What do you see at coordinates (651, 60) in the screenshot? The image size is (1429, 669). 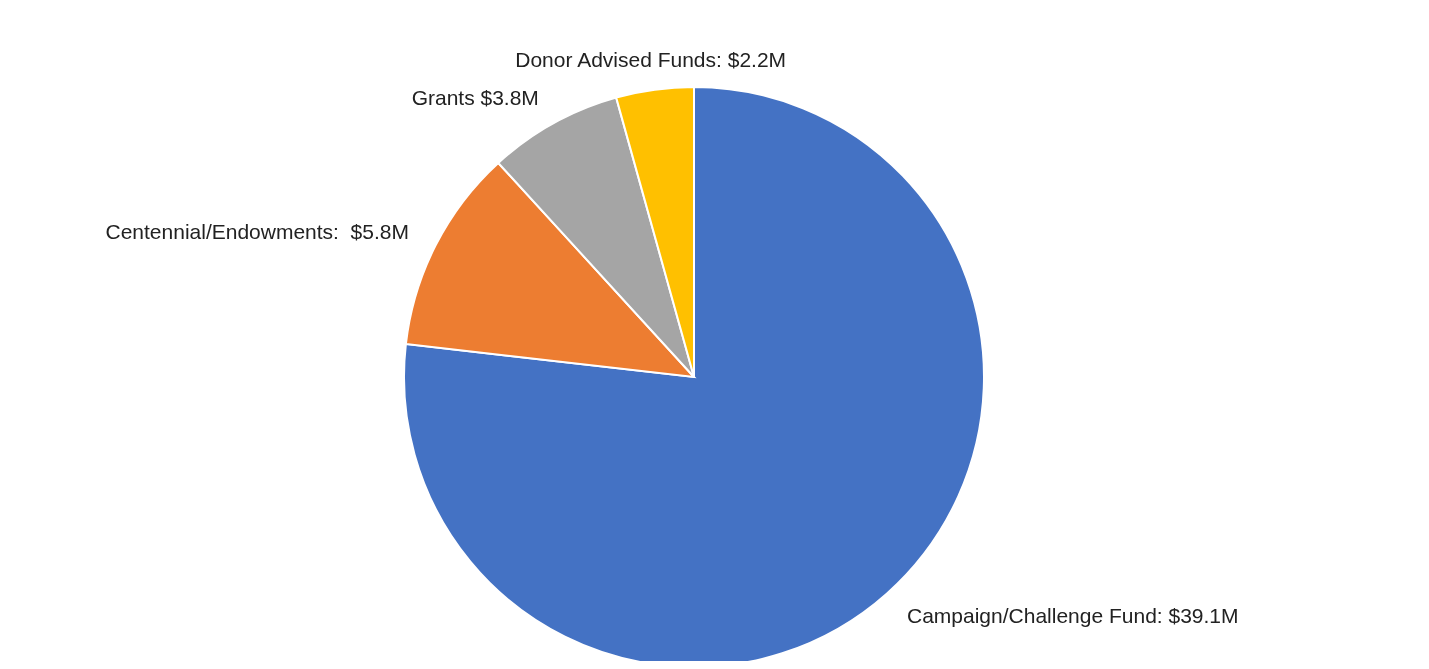 I see `slice-label: Donor Advised Funds: $2.2M` at bounding box center [651, 60].